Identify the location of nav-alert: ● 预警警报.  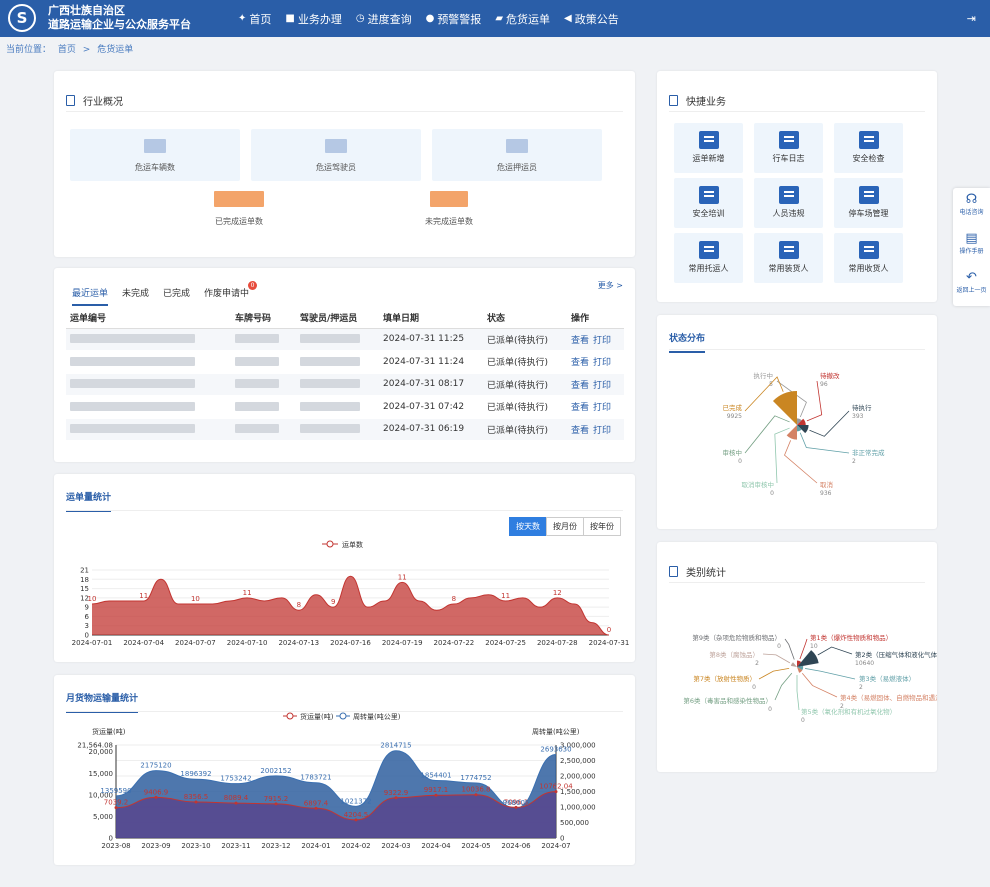
(454, 18).